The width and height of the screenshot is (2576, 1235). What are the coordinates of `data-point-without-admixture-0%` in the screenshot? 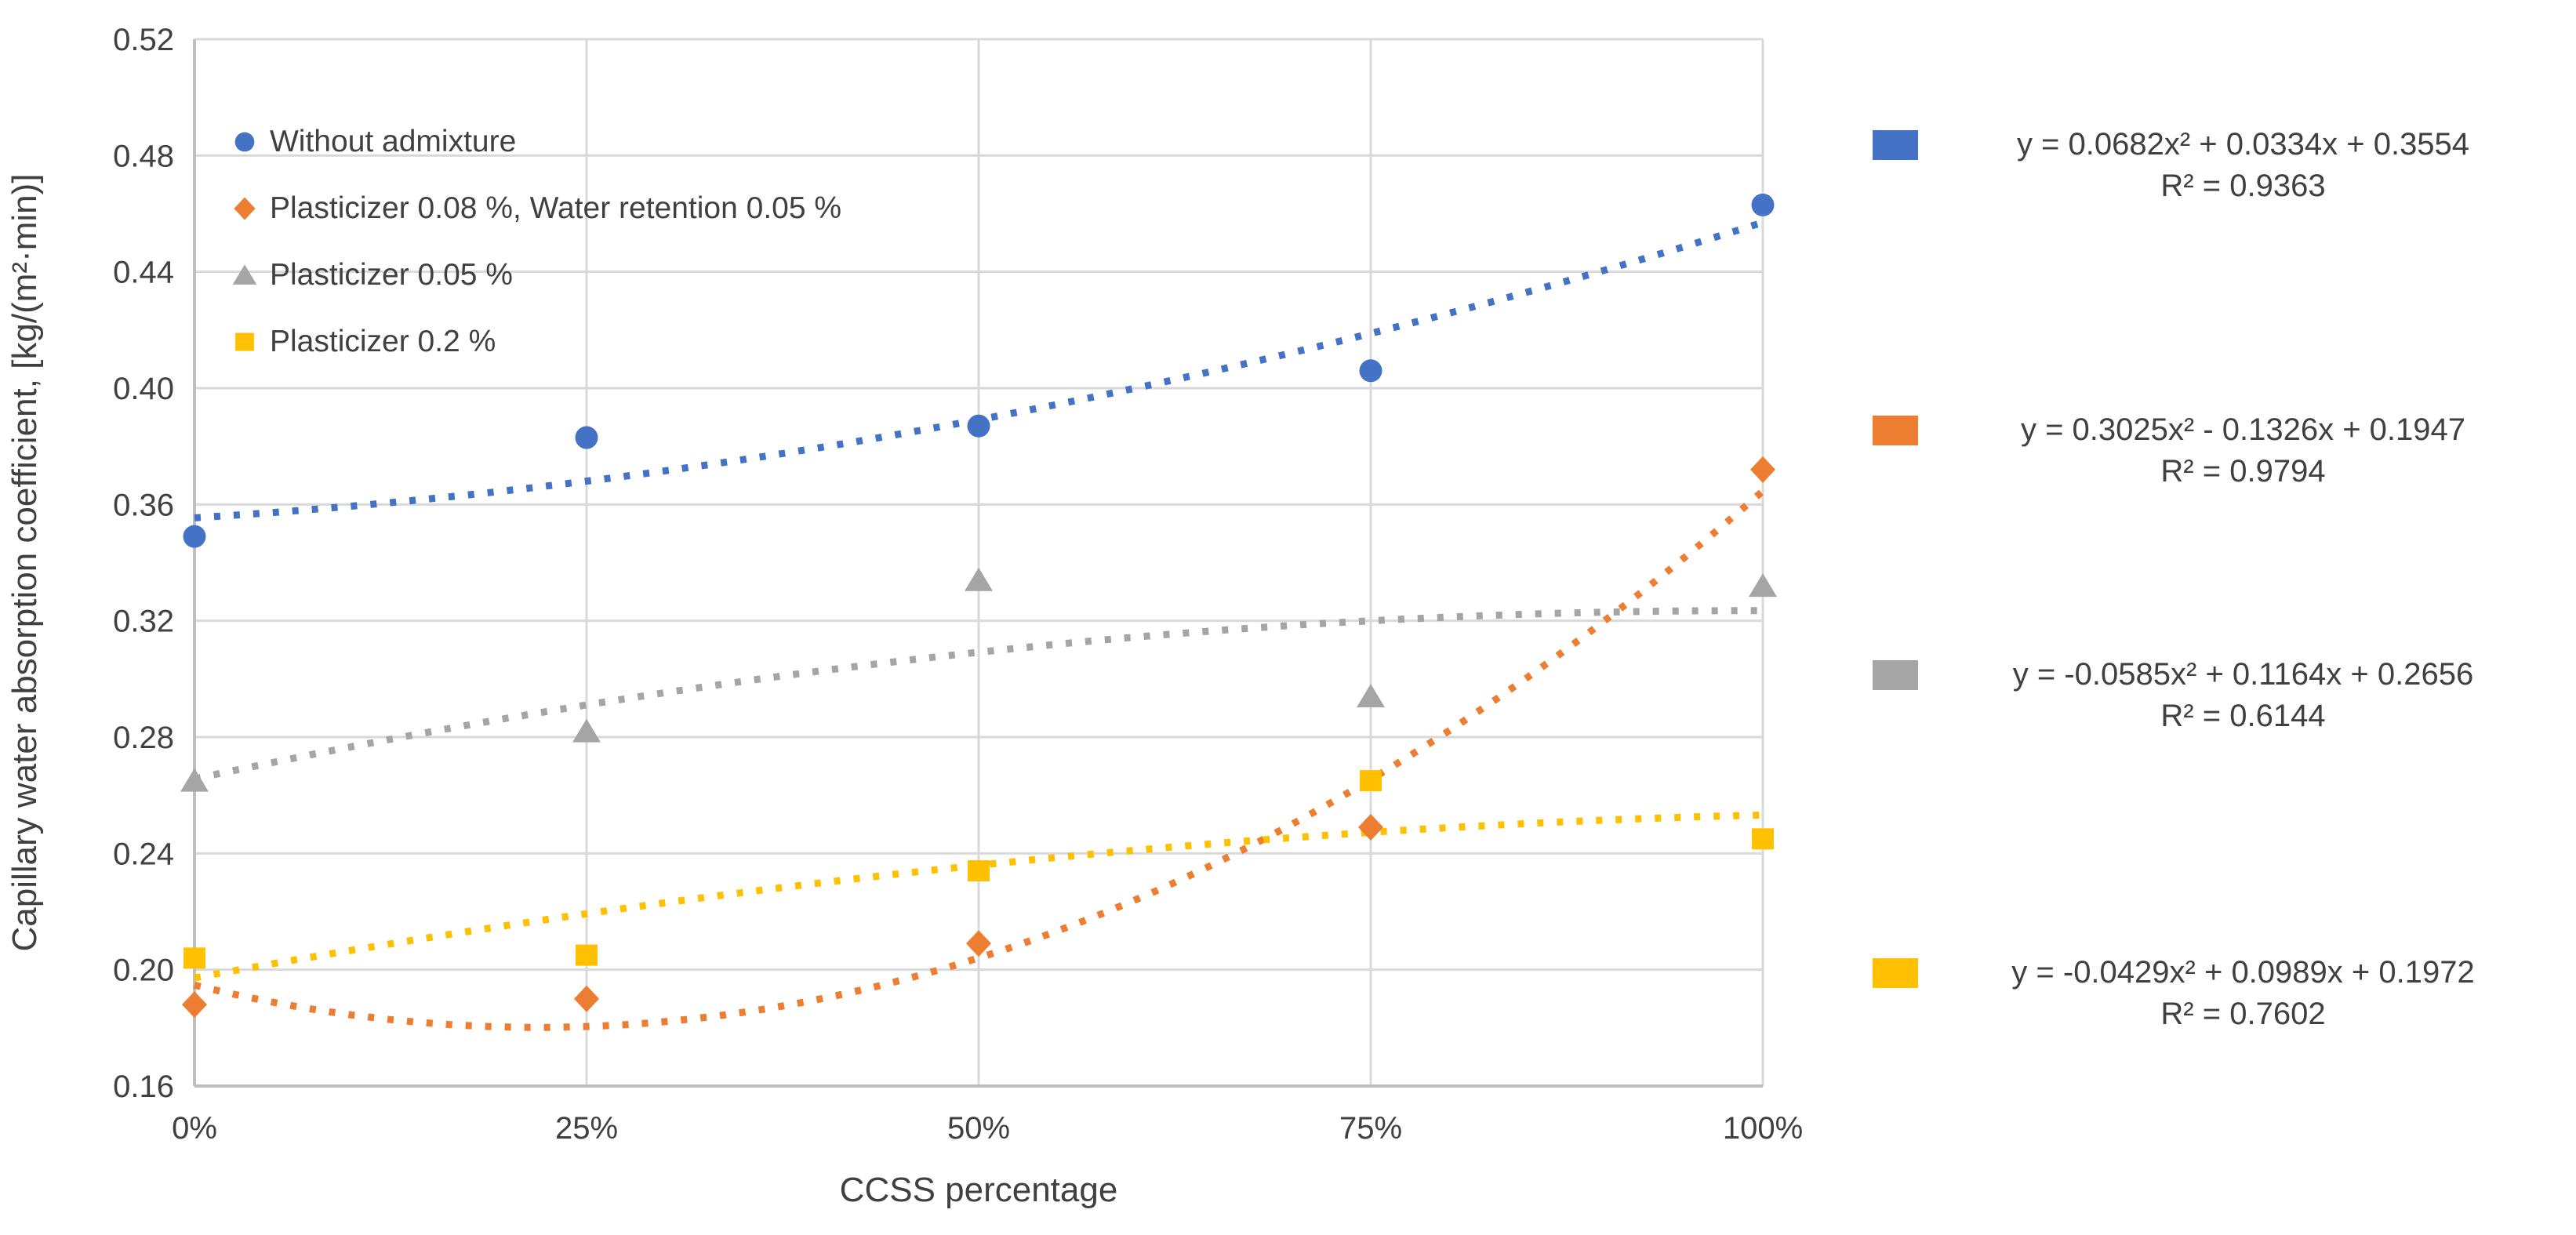 It's located at (194, 536).